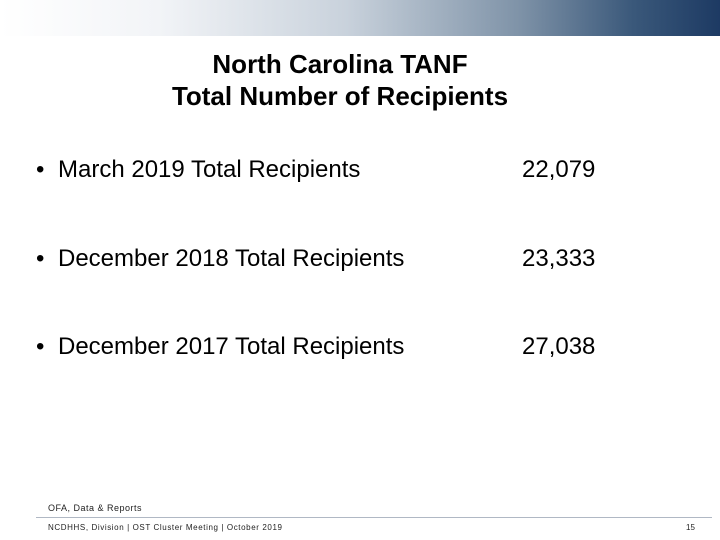  Describe the element at coordinates (360, 18) in the screenshot. I see `header-gradient-bar` at that location.